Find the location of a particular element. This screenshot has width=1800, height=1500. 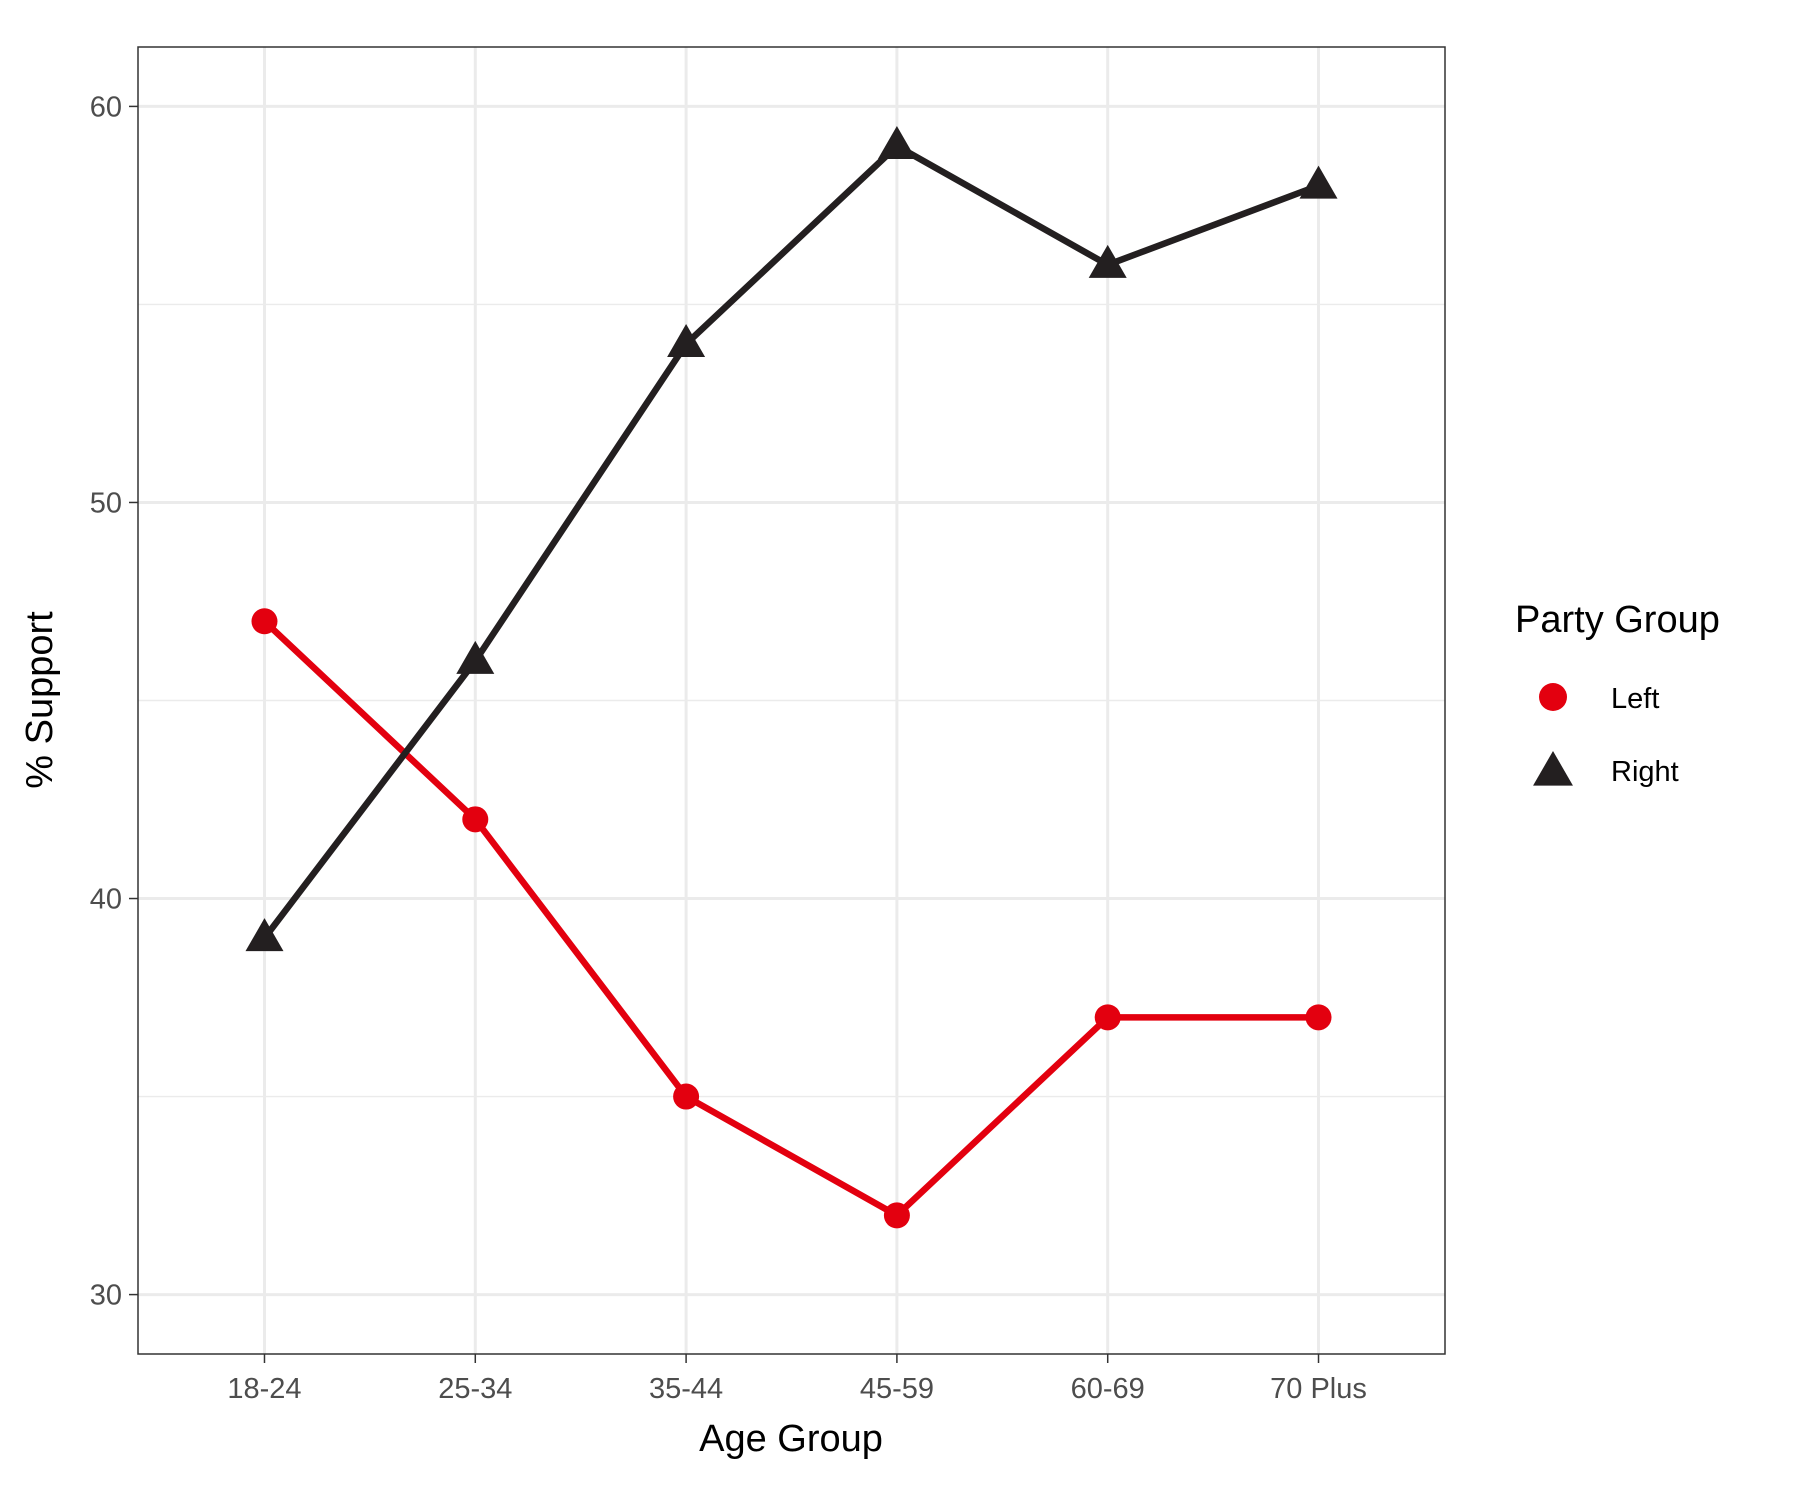

x-tick-label: 18-24 is located at coordinates (264, 1389).